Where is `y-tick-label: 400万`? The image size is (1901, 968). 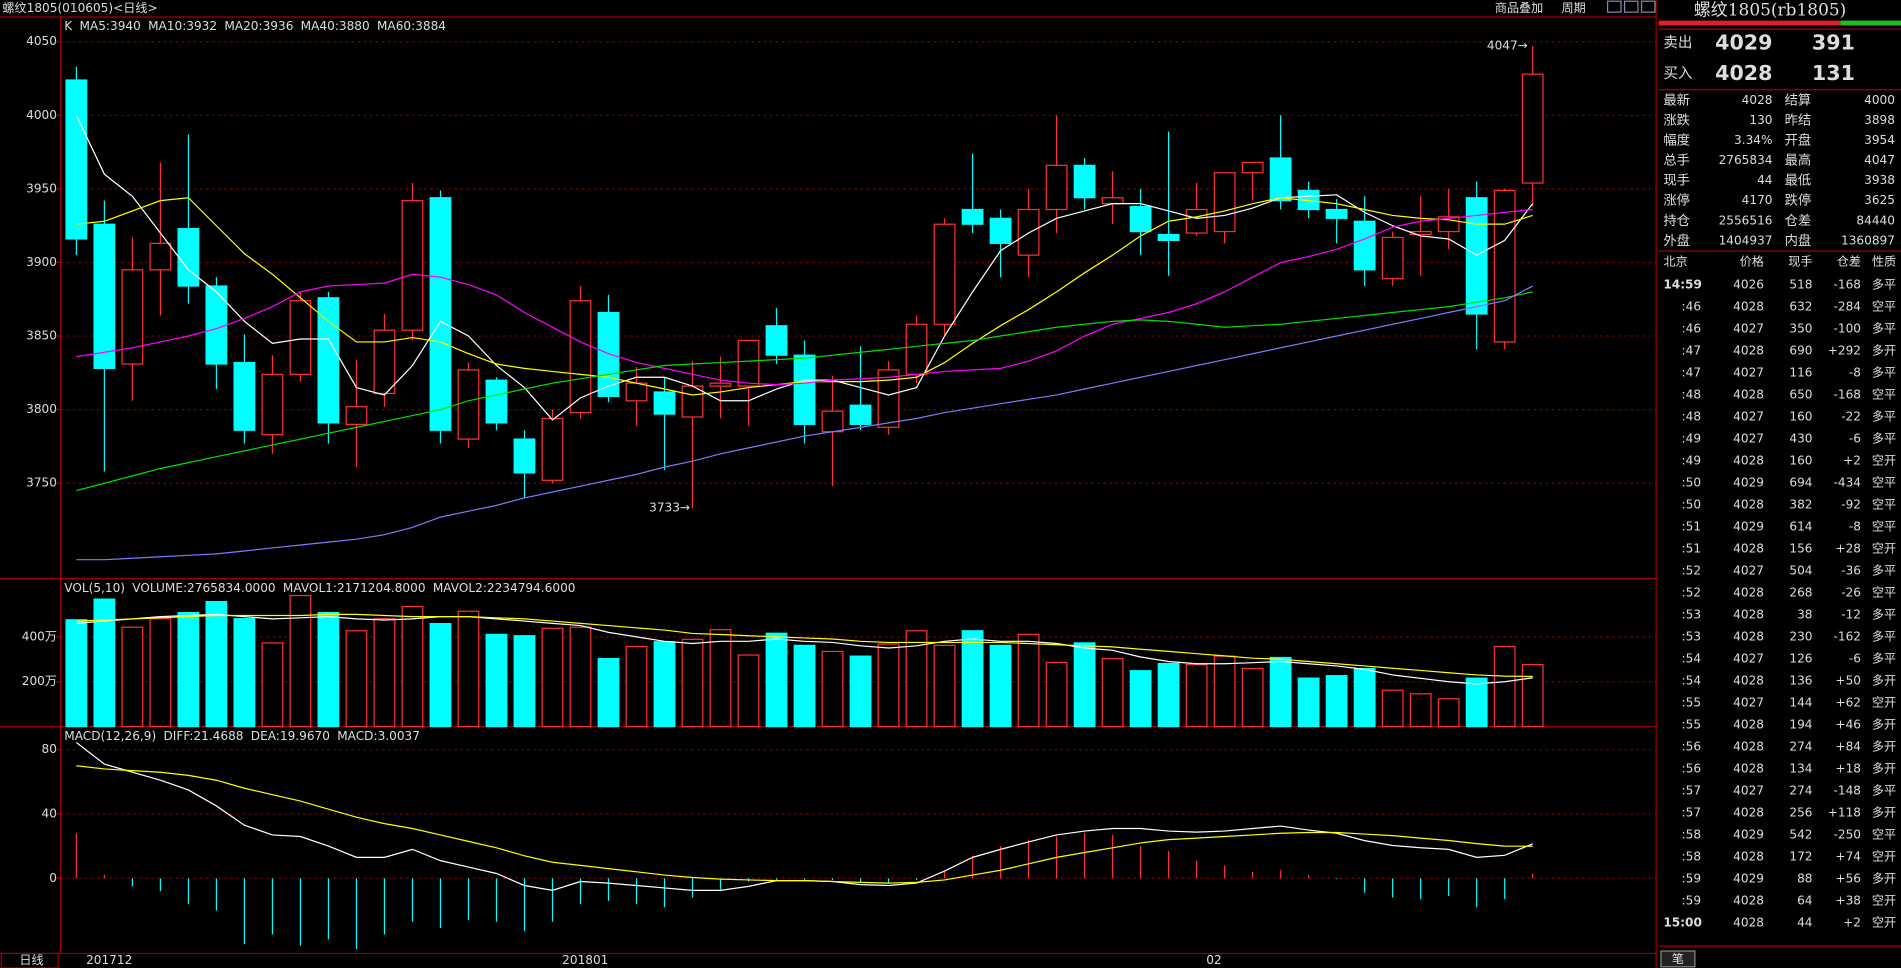
y-tick-label: 400万 is located at coordinates (39, 636).